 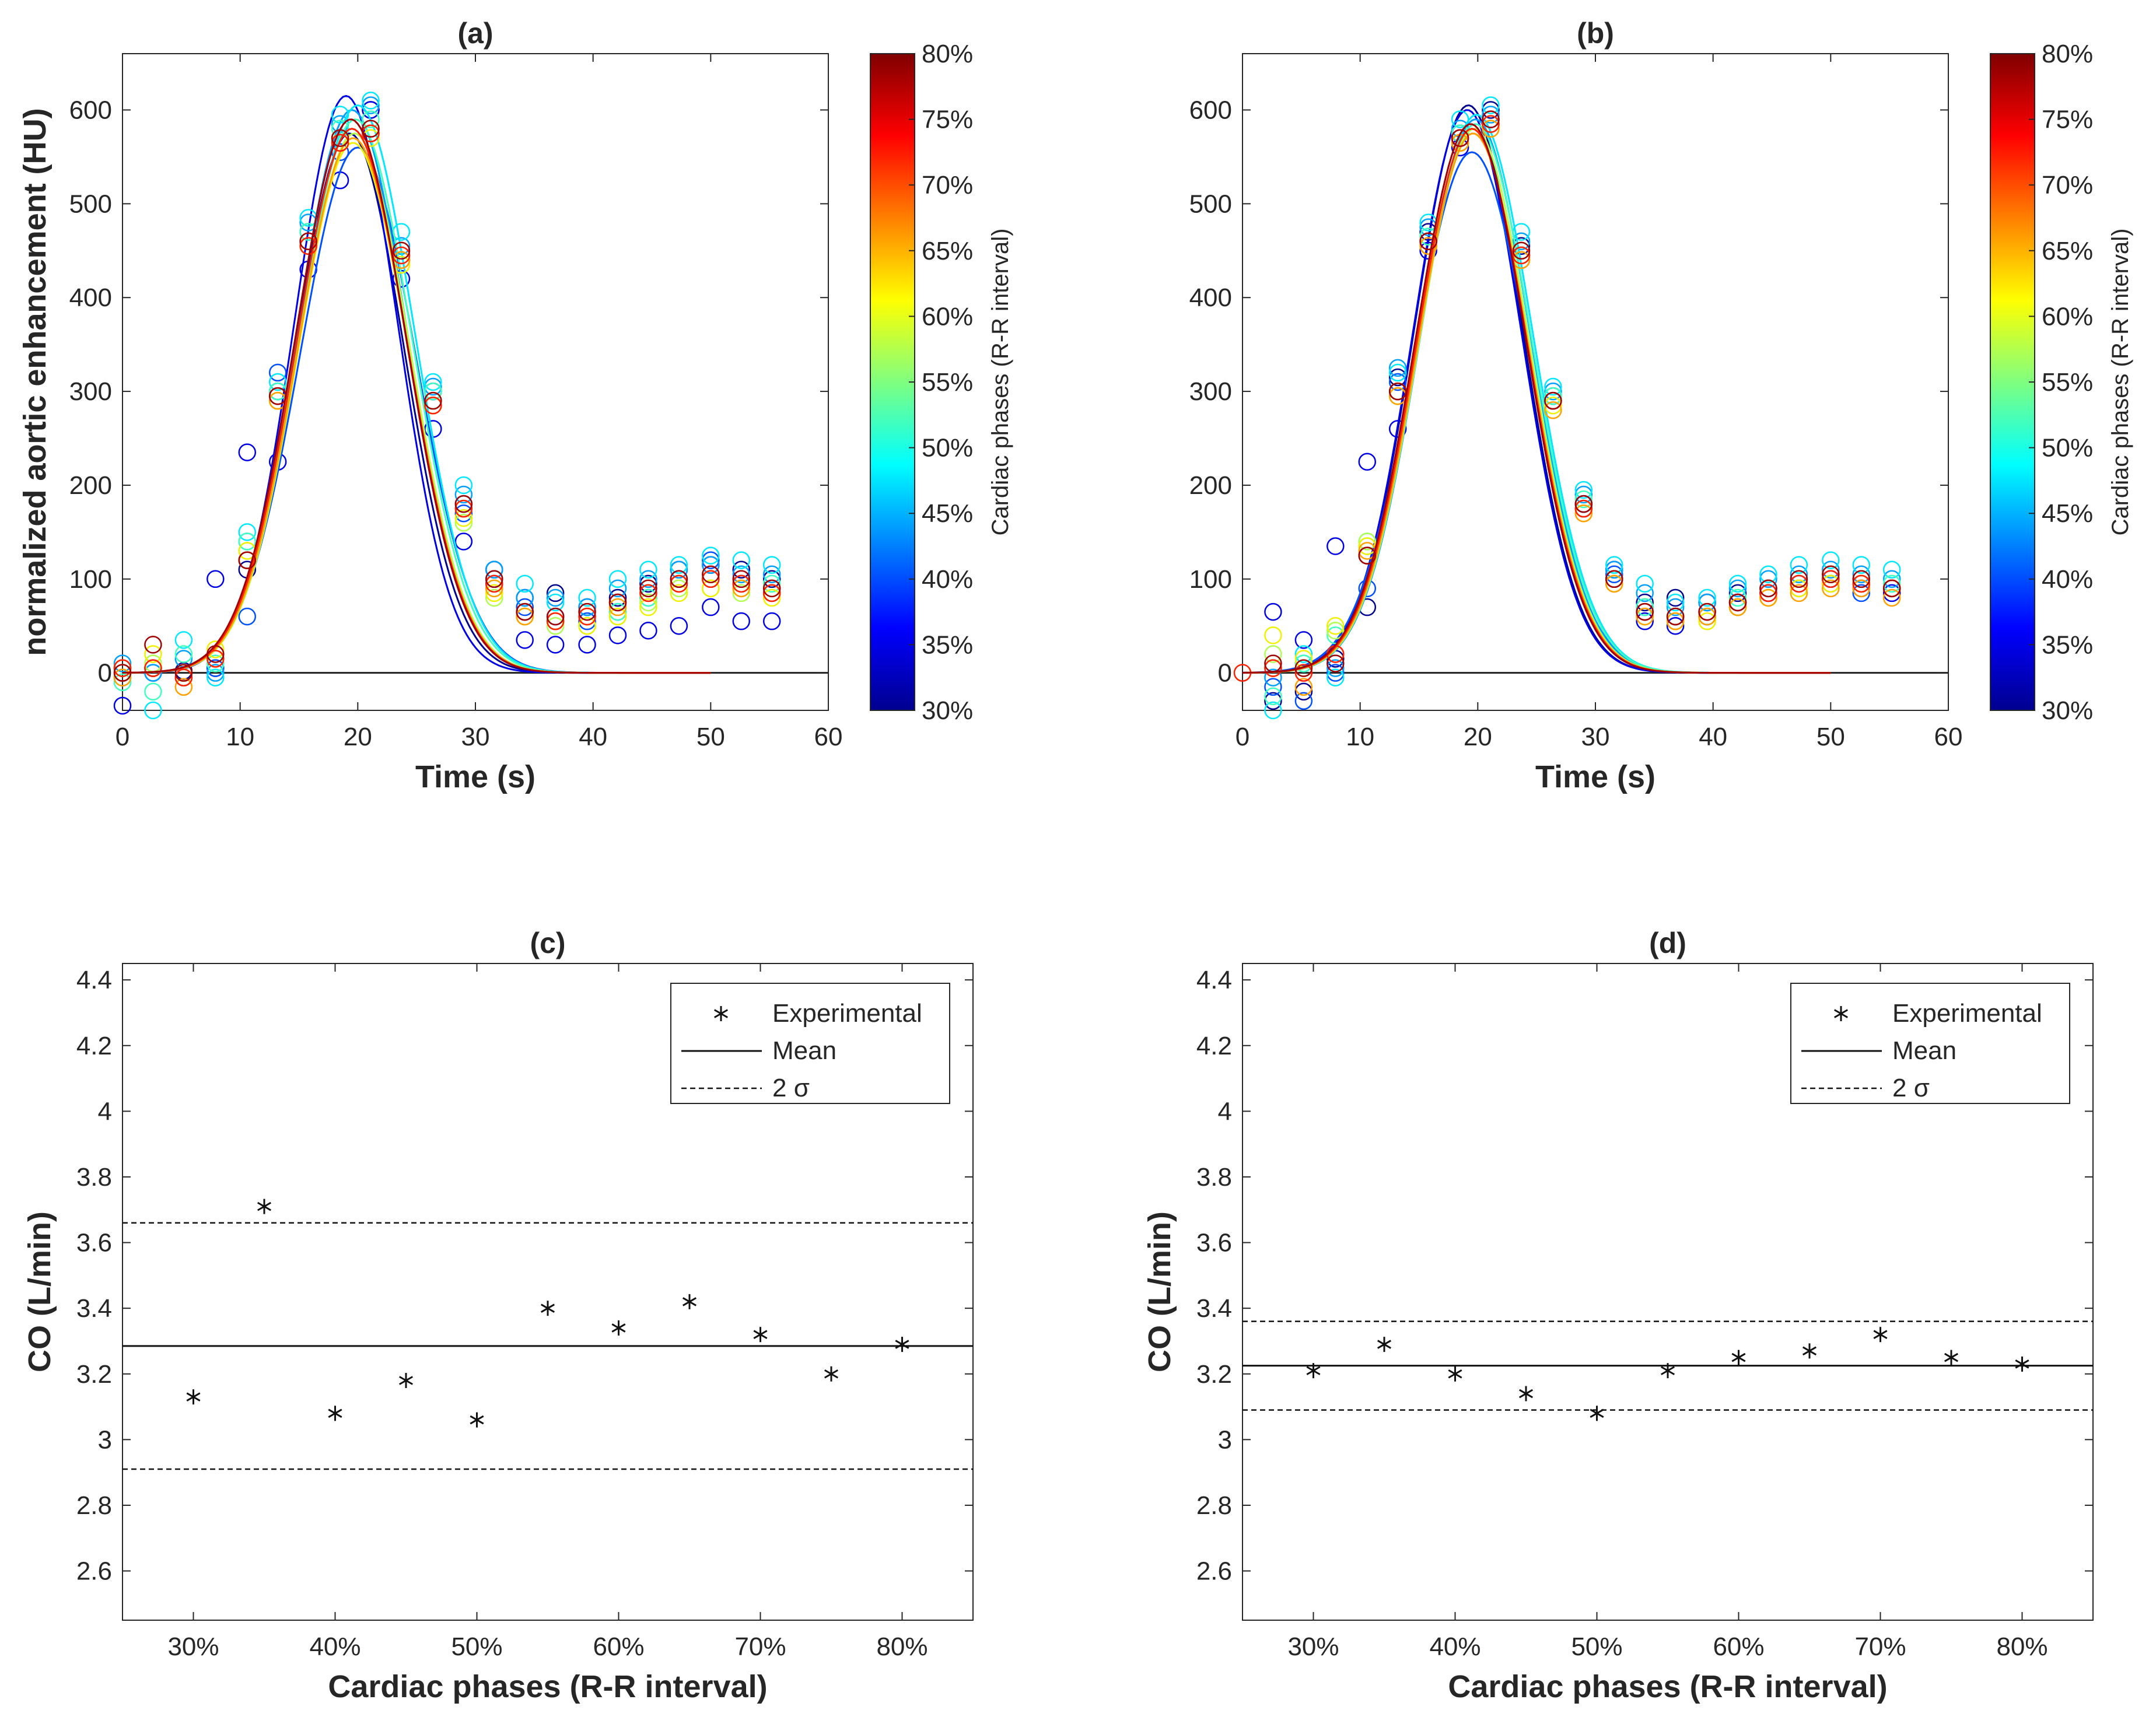 I want to click on y-axis-label: normalized aortic enhancement (HU), so click(x=35, y=382).